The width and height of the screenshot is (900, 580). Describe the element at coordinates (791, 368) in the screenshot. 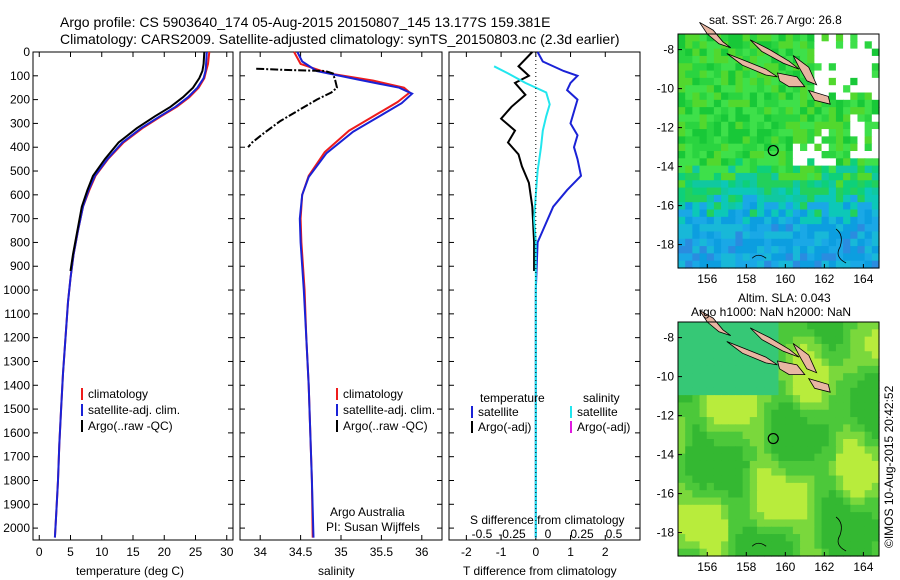

I see `island` at that location.